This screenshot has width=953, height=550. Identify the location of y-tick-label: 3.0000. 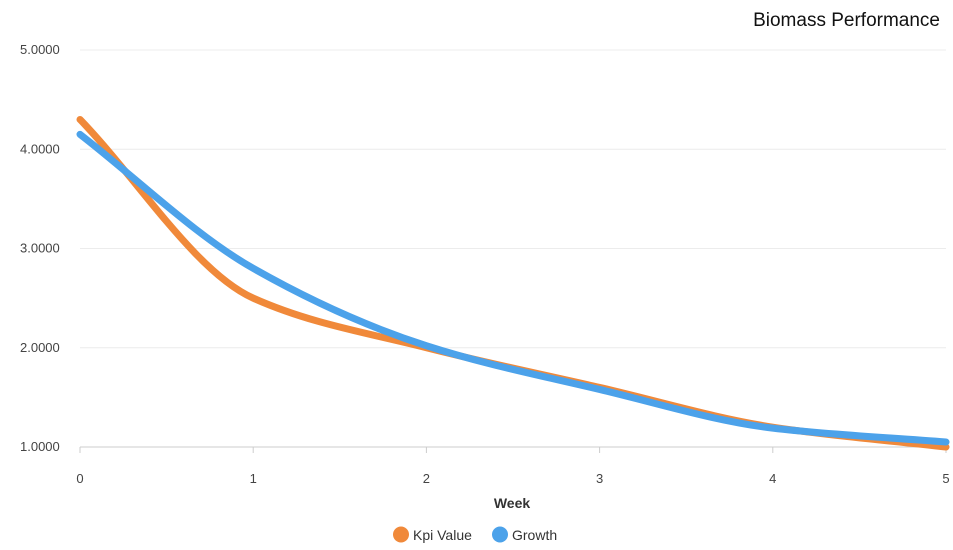
(40, 248).